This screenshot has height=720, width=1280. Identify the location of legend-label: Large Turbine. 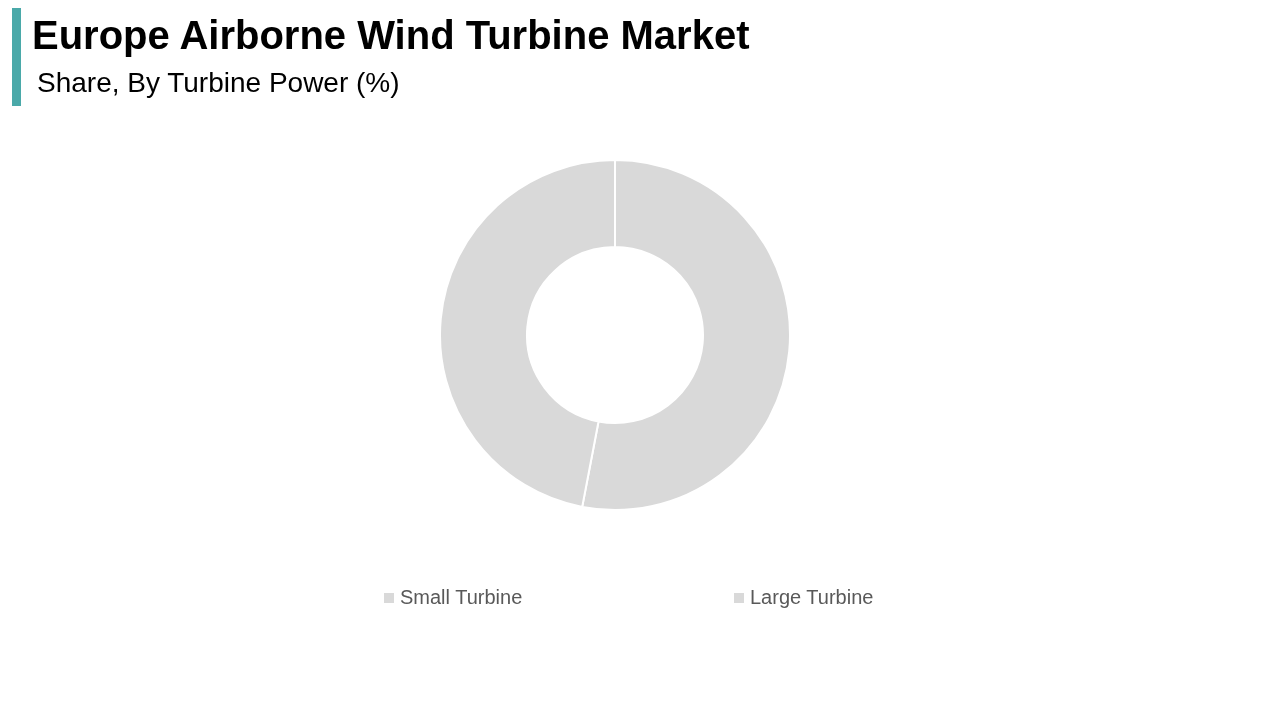
(812, 597).